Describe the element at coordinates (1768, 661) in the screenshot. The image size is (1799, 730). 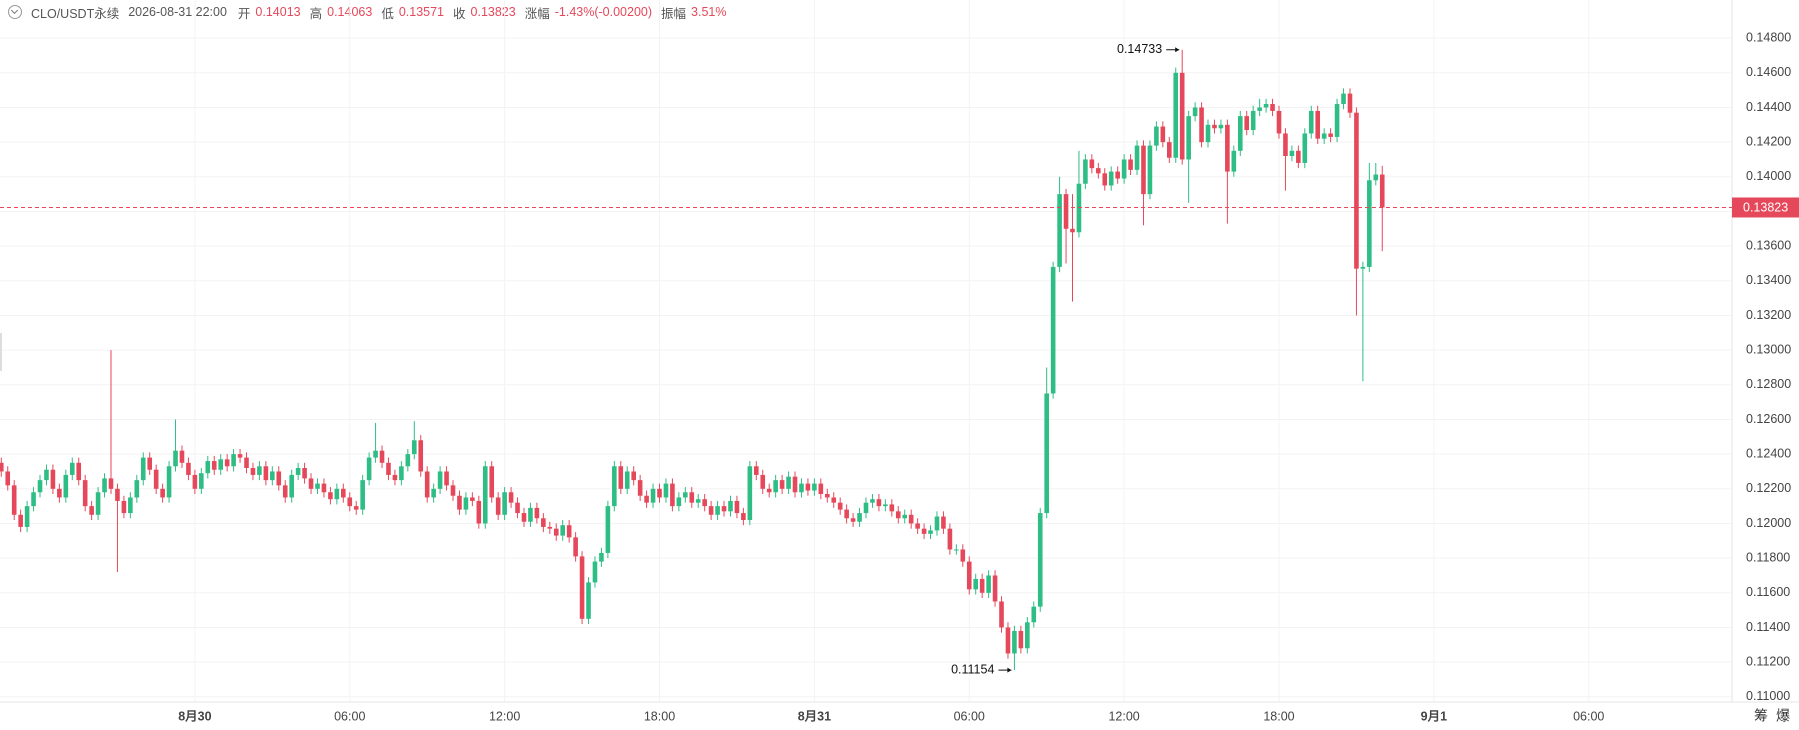
I see `y-tick-label: 0.11200` at that location.